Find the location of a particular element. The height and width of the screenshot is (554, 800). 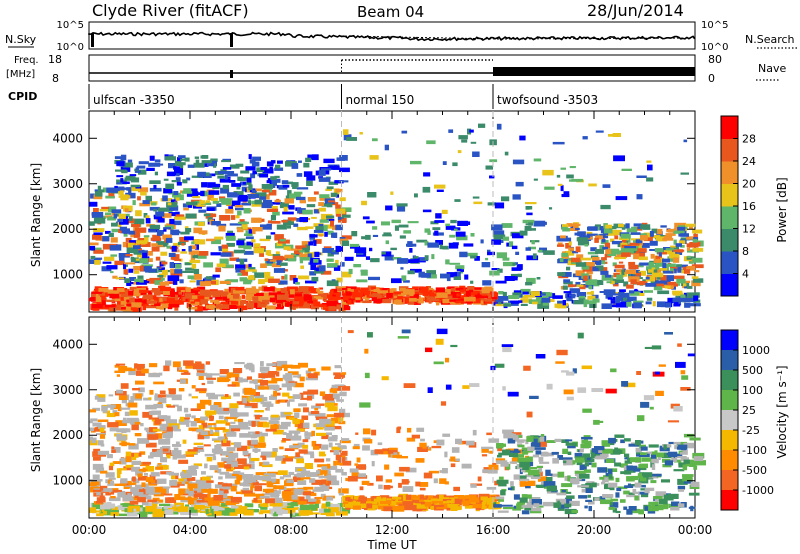

colorbar-swatch is located at coordinates (729, 262).